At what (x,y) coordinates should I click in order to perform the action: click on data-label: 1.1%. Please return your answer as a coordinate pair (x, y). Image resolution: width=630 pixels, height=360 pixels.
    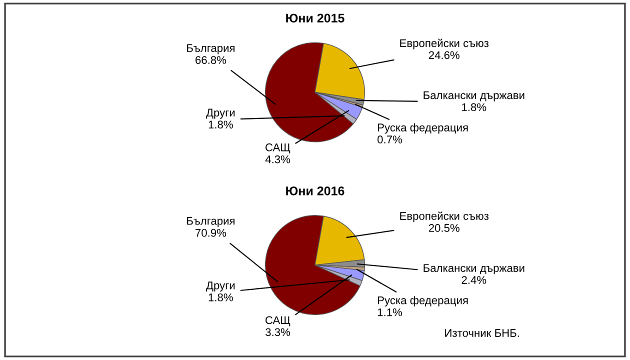
    Looking at the image, I should click on (390, 312).